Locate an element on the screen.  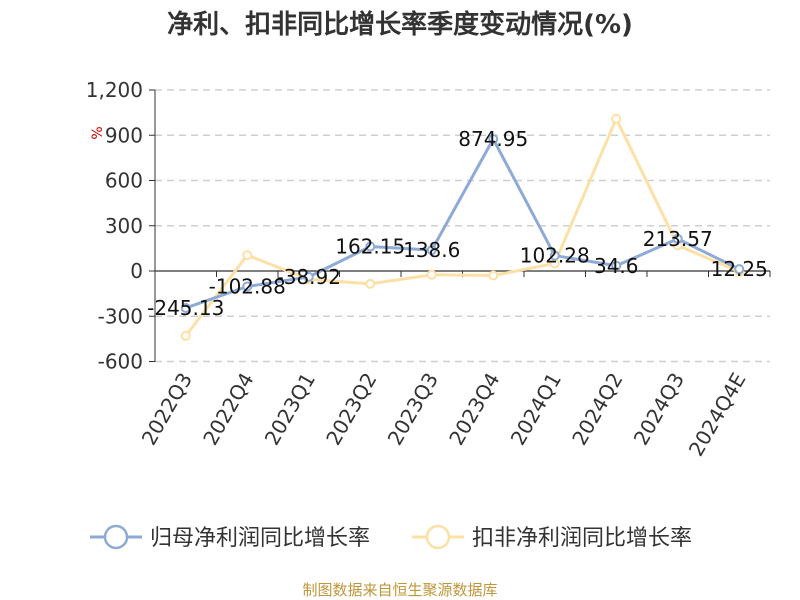
data-label: 138.6 is located at coordinates (431, 250).